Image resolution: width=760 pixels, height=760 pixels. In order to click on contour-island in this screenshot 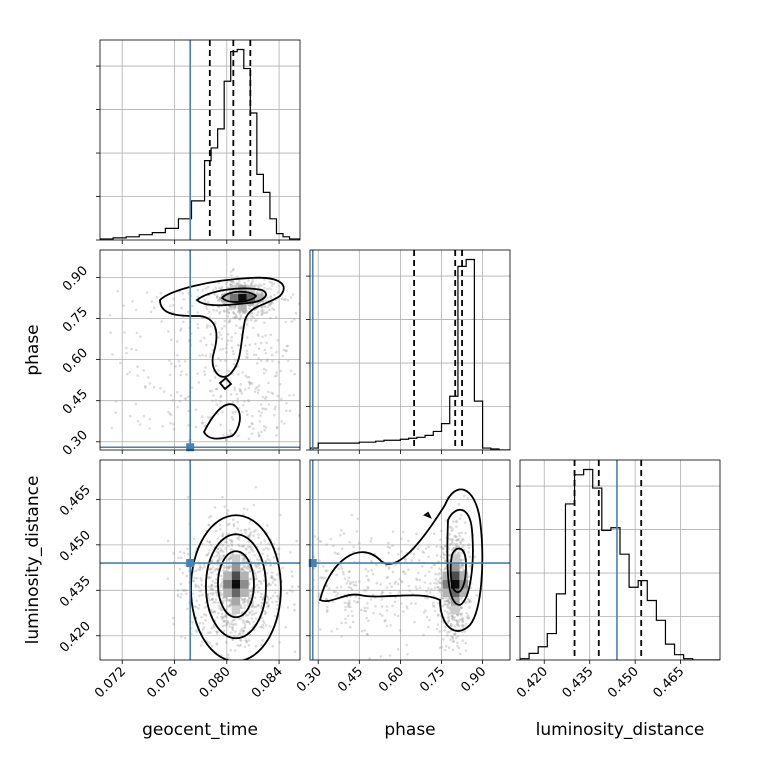, I will do `click(225, 383)`.